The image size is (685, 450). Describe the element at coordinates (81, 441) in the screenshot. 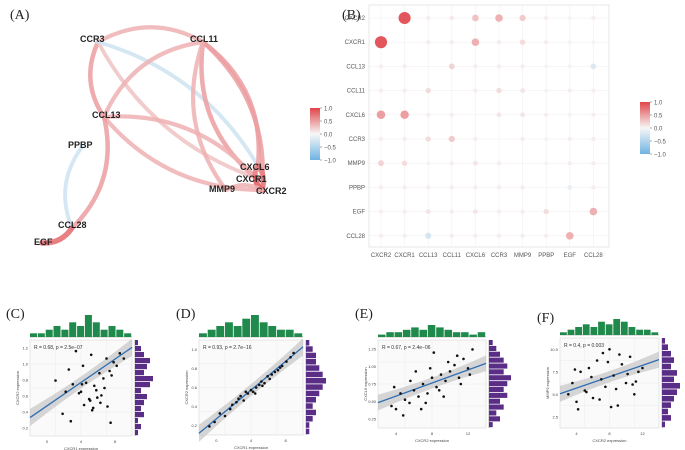

I see `x-tick-label: 4` at that location.